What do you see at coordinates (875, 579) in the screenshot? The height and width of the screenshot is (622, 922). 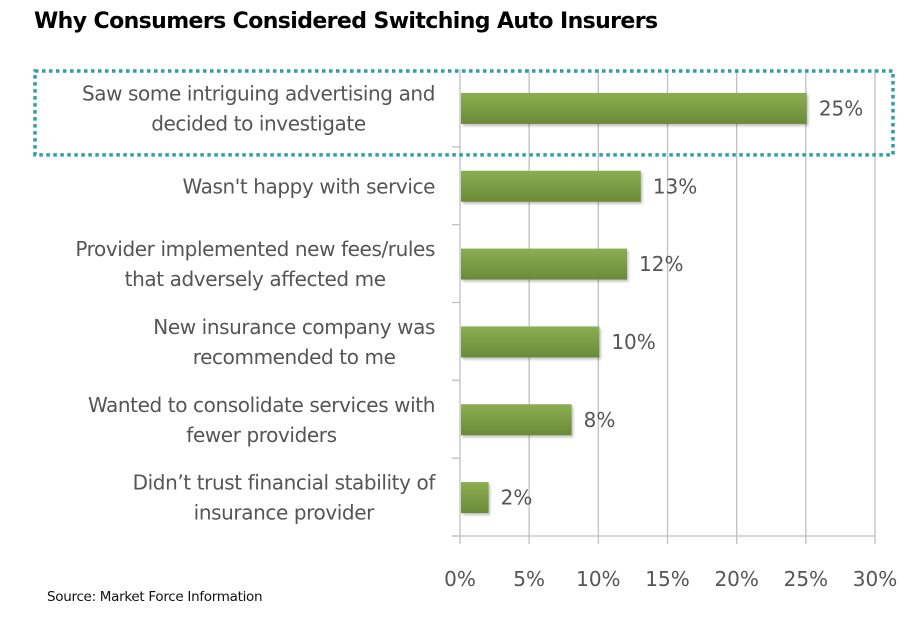 I see `x-tick-label: 30%` at bounding box center [875, 579].